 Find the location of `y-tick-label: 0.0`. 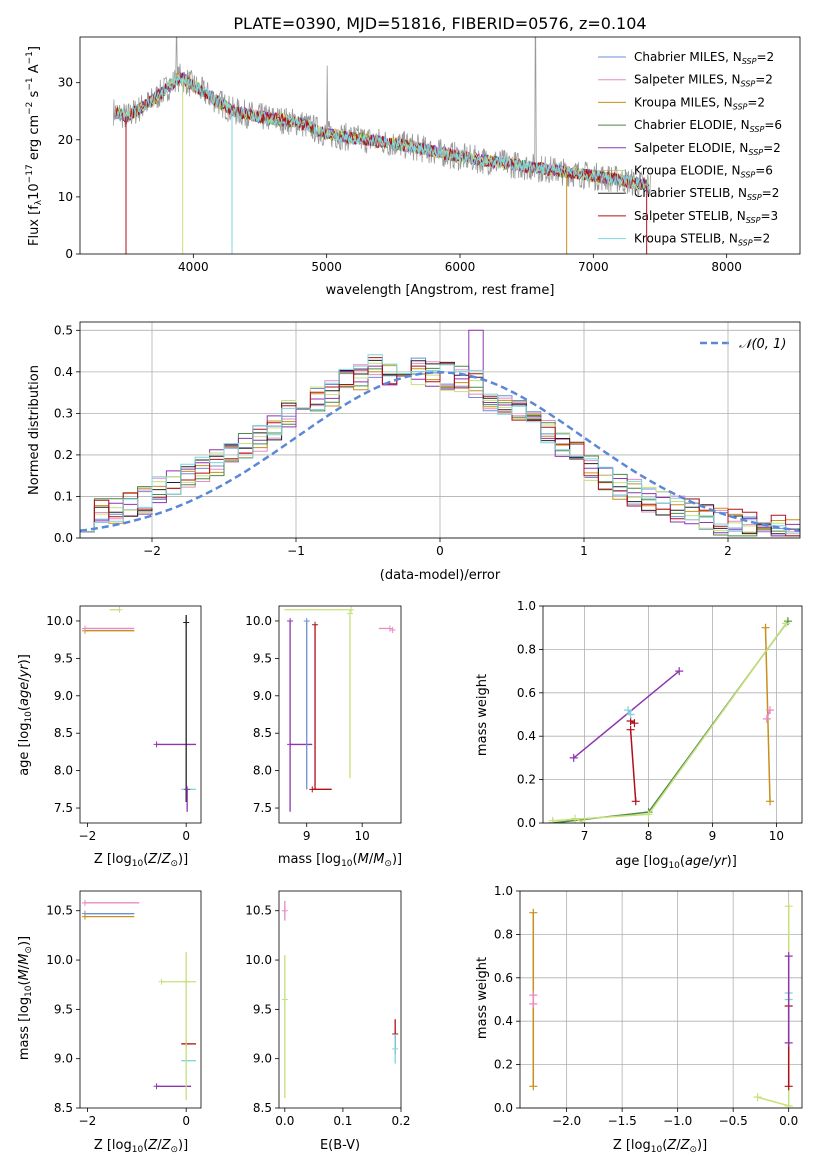

y-tick-label: 0.0 is located at coordinates (526, 823).